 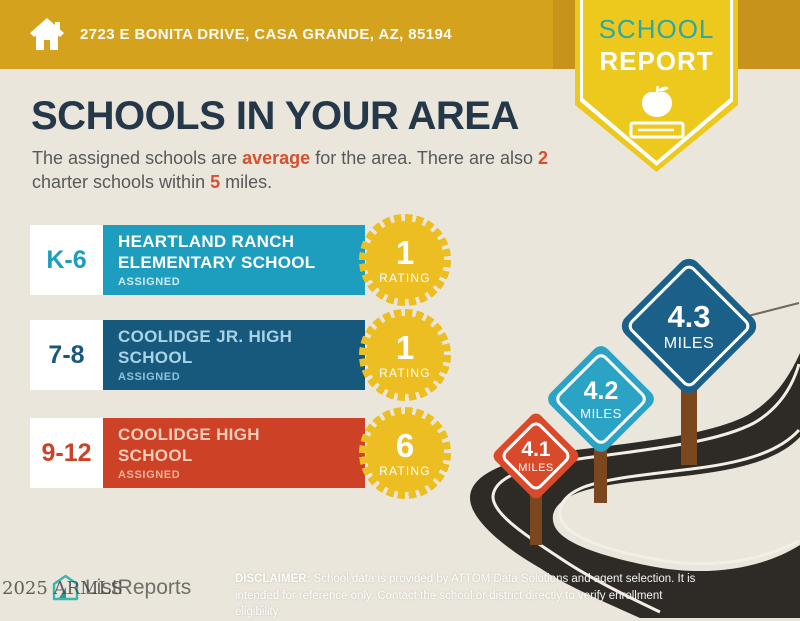 What do you see at coordinates (275, 116) in the screenshot?
I see `page-title: SCHOOLS IN YOUR AREA` at bounding box center [275, 116].